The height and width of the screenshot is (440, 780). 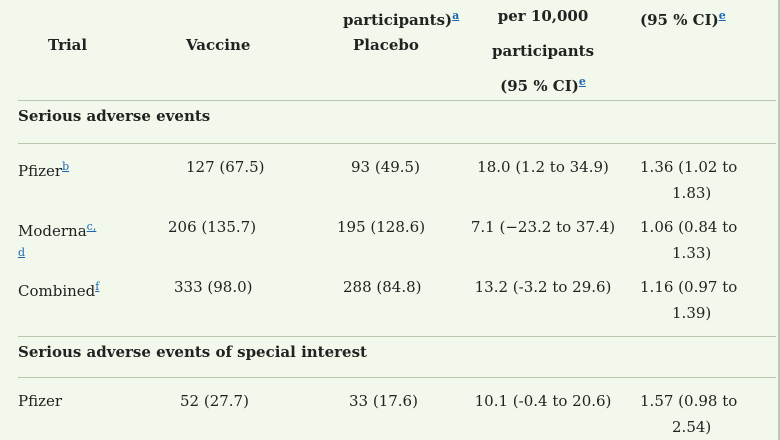 I want to click on section-serious-ae: Serious adverse events, so click(x=397, y=120).